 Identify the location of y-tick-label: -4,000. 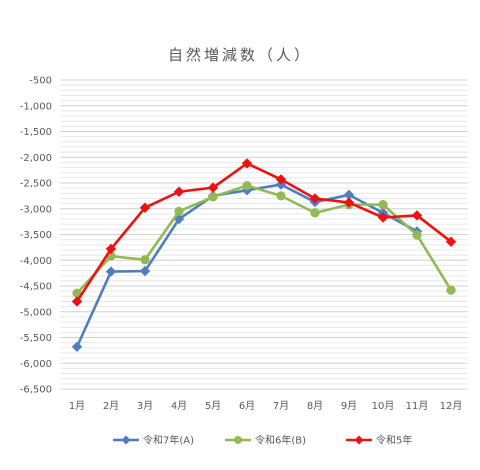
(36, 261).